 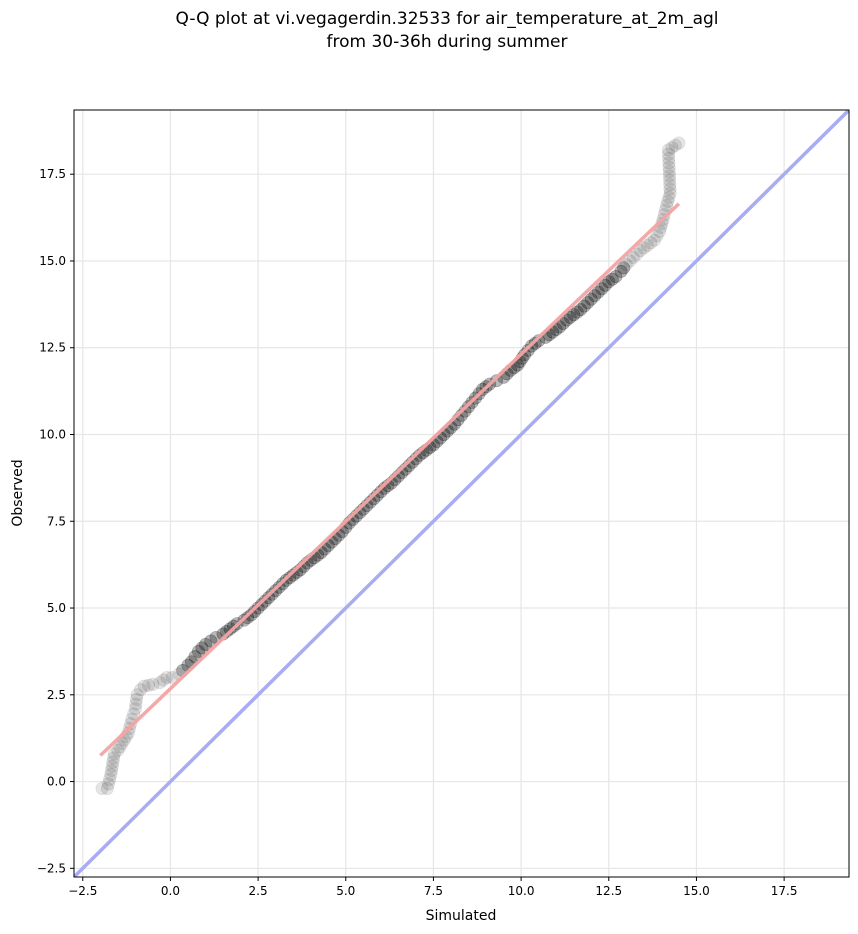 What do you see at coordinates (433, 891) in the screenshot?
I see `x-tick-label-4: 7.5` at bounding box center [433, 891].